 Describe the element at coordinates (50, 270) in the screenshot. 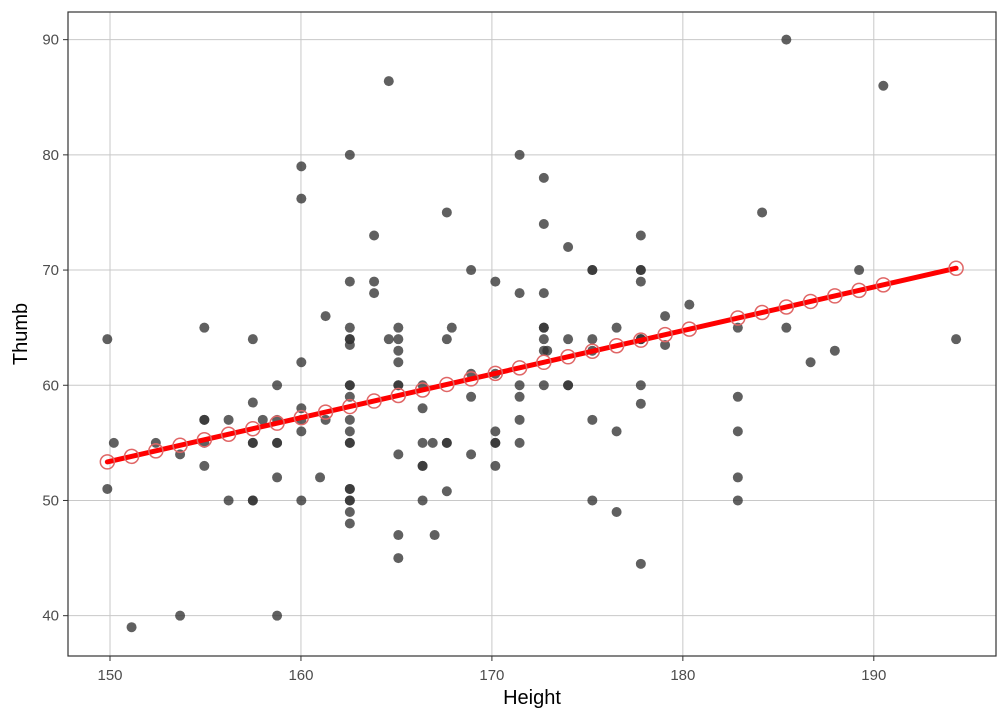

I see `y-tick-label: 70` at that location.